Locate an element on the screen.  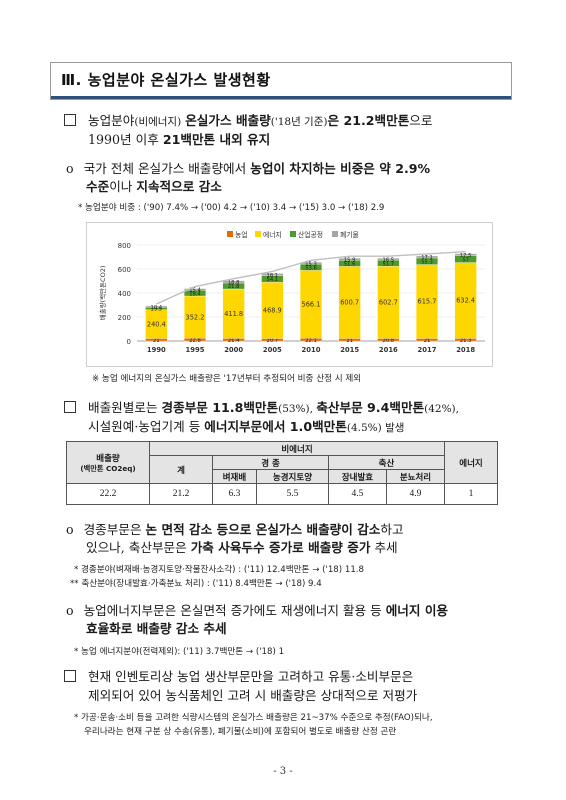
p5-text: 현재 인벤토리상 농업 생산부문만을 고려하고 유통·소비부문은 is located at coordinates (251, 676).